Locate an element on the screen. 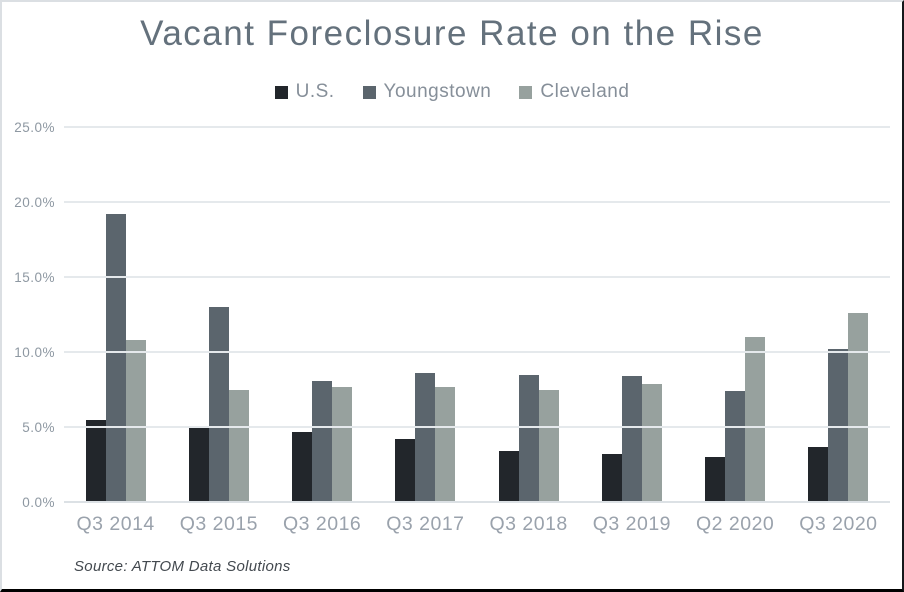 The image size is (904, 592). legend-item-u-s: U.S. is located at coordinates (304, 92).